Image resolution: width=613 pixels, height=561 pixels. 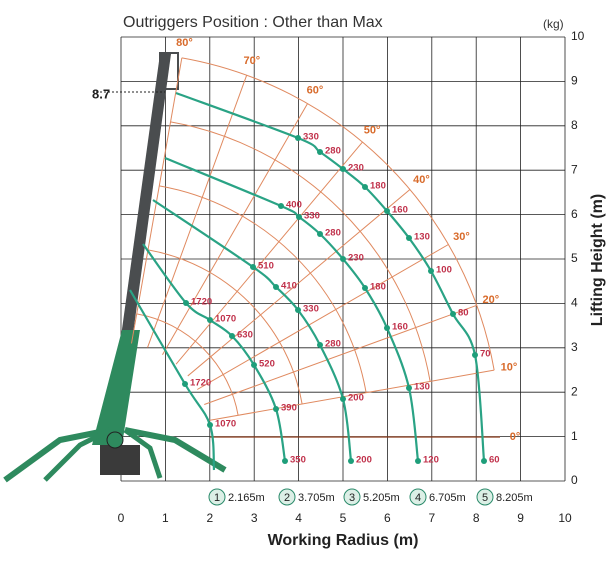 What do you see at coordinates (491, 300) in the screenshot?
I see `angle-label: 20°` at bounding box center [491, 300].